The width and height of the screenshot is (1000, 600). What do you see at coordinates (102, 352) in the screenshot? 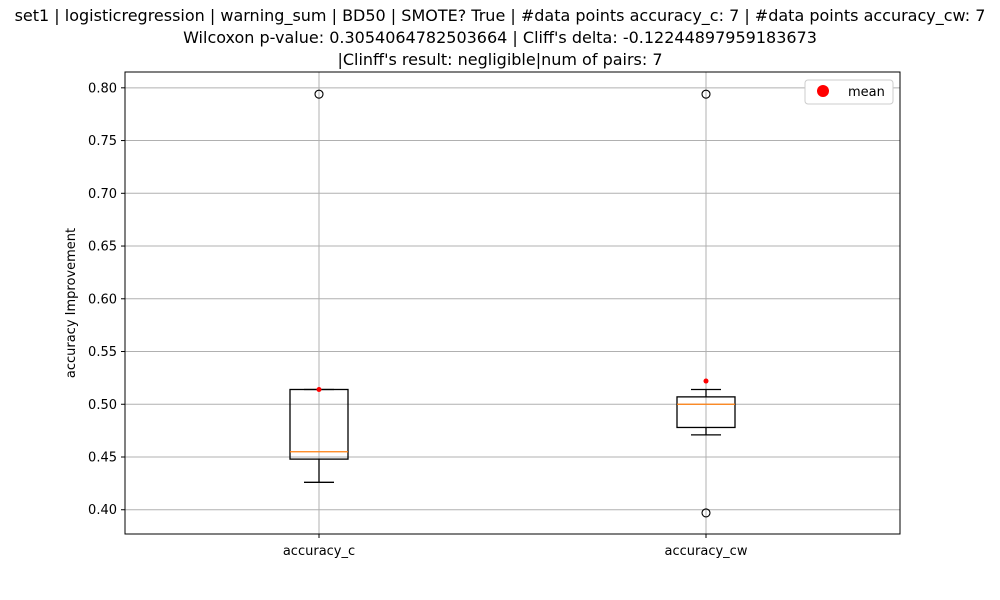
I see `y-tick-label: 0.55` at bounding box center [102, 352].